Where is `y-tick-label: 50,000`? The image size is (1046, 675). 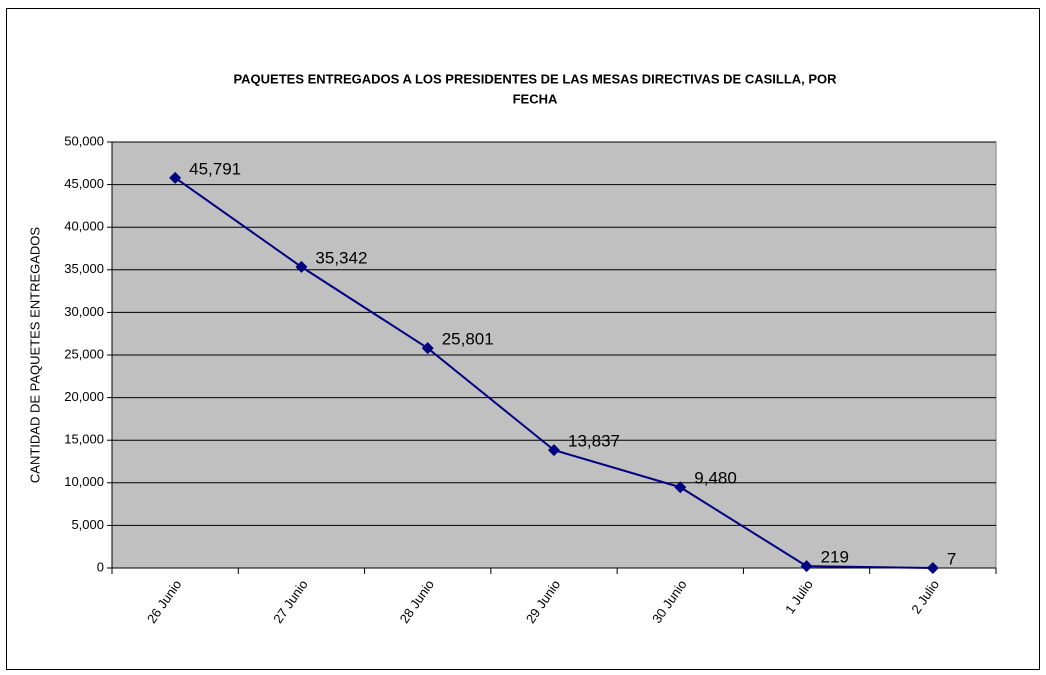
y-tick-label: 50,000 is located at coordinates (84, 140).